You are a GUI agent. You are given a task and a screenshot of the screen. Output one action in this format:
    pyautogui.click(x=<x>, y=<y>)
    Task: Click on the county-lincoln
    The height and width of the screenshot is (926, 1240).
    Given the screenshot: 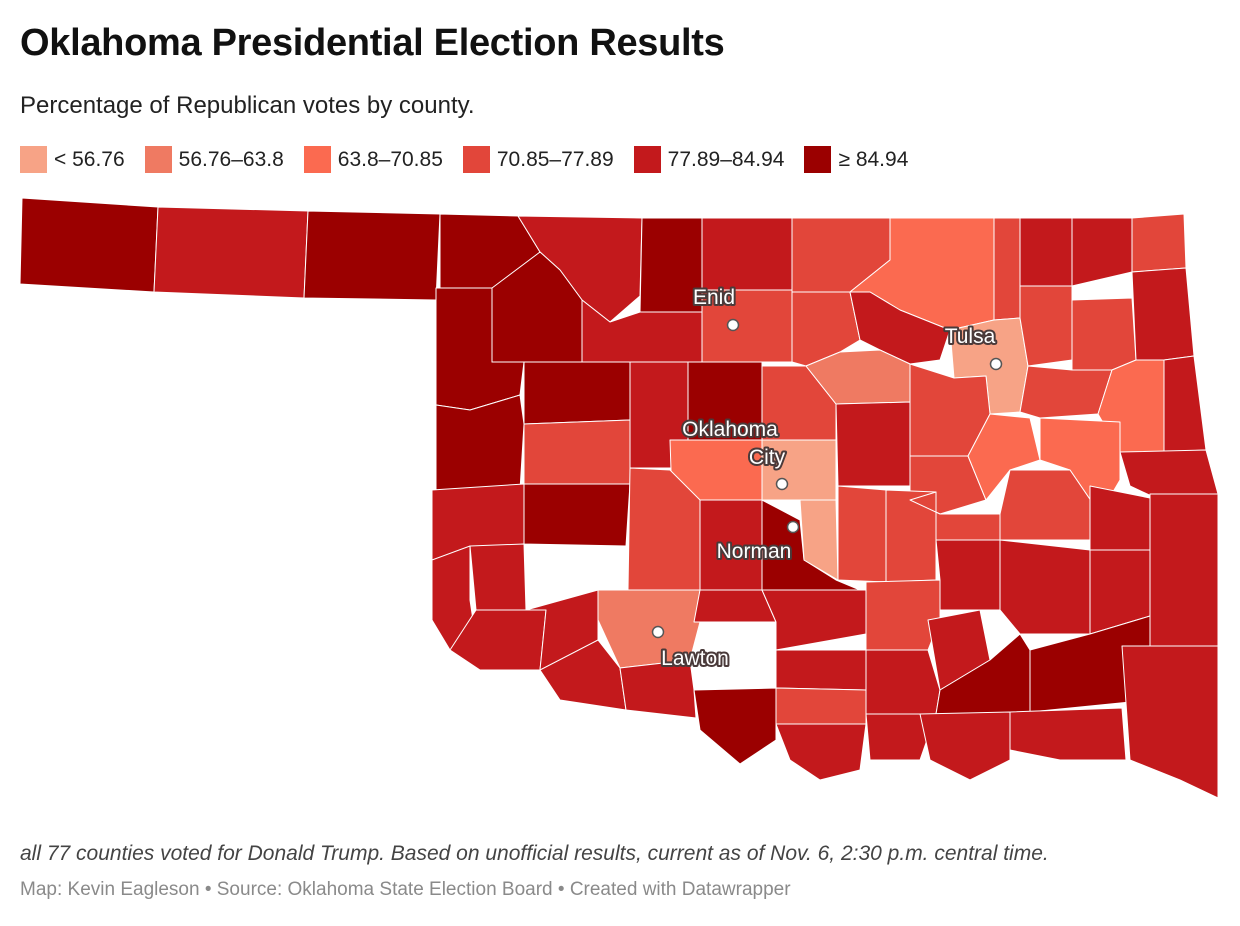 What is the action you would take?
    pyautogui.click(x=873, y=444)
    